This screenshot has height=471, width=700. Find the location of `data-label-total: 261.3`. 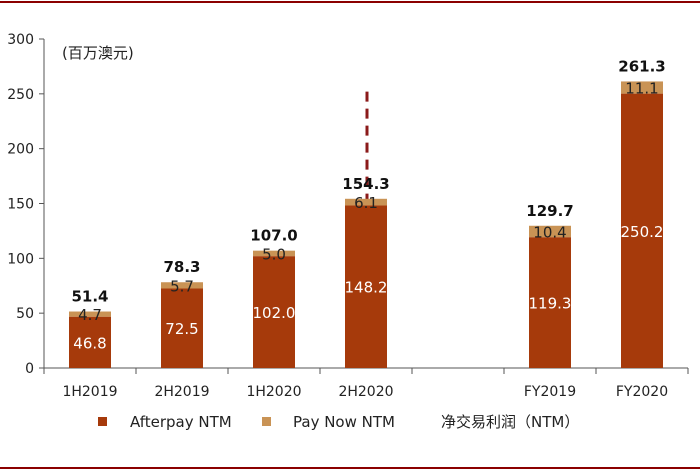

data-label-total: 261.3 is located at coordinates (641, 66).